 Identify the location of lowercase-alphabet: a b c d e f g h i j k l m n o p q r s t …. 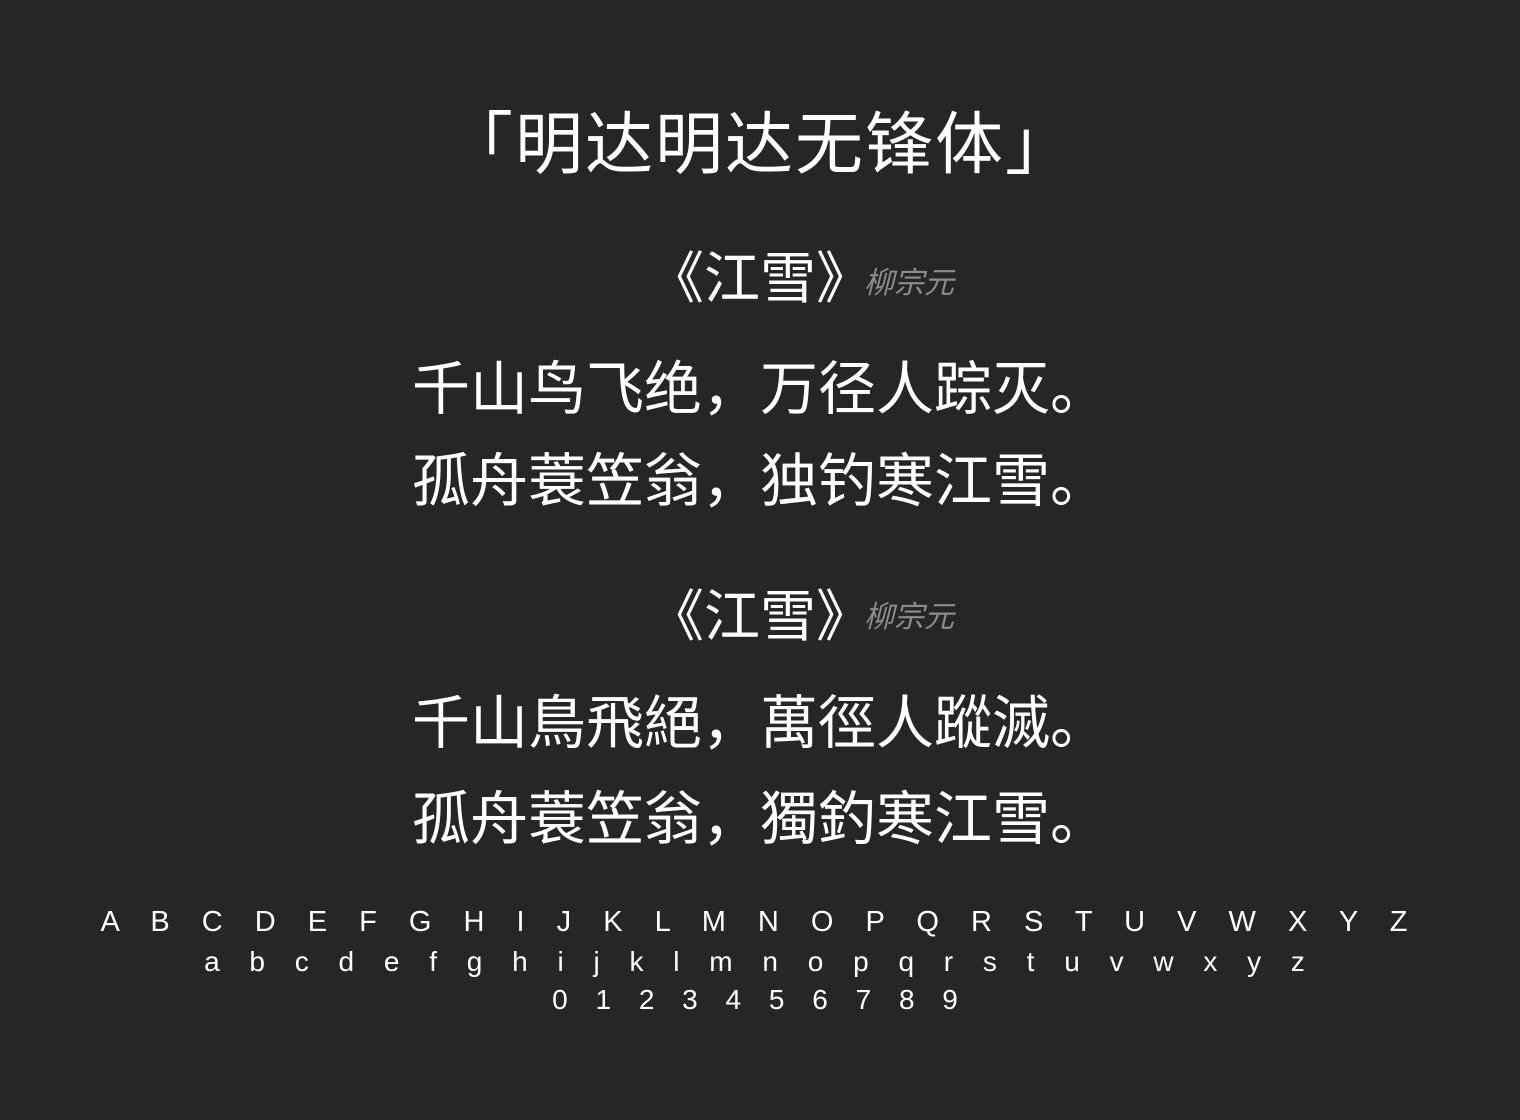
(760, 961).